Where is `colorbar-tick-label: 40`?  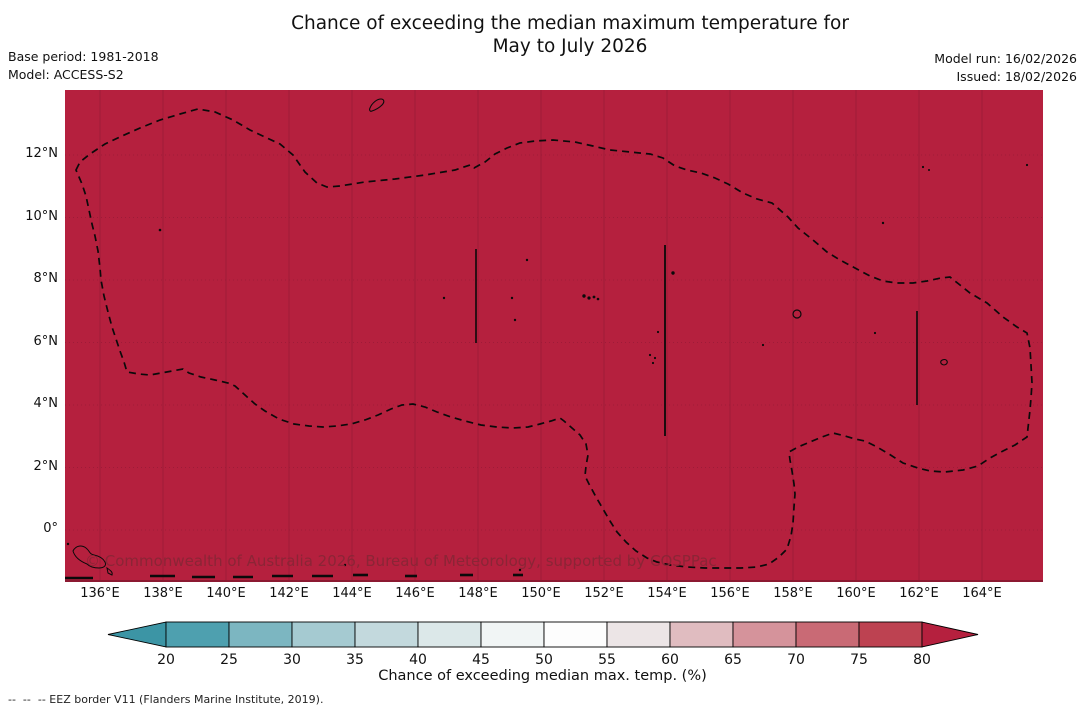
colorbar-tick-label: 40 is located at coordinates (418, 660).